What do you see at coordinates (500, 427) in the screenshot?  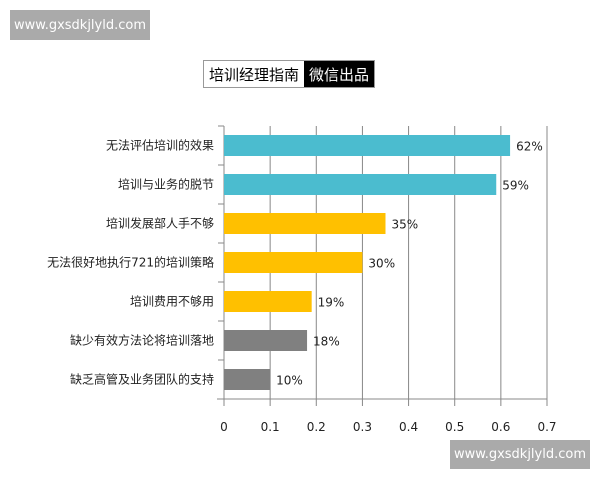 I see `x-tick-label: 0.6` at bounding box center [500, 427].